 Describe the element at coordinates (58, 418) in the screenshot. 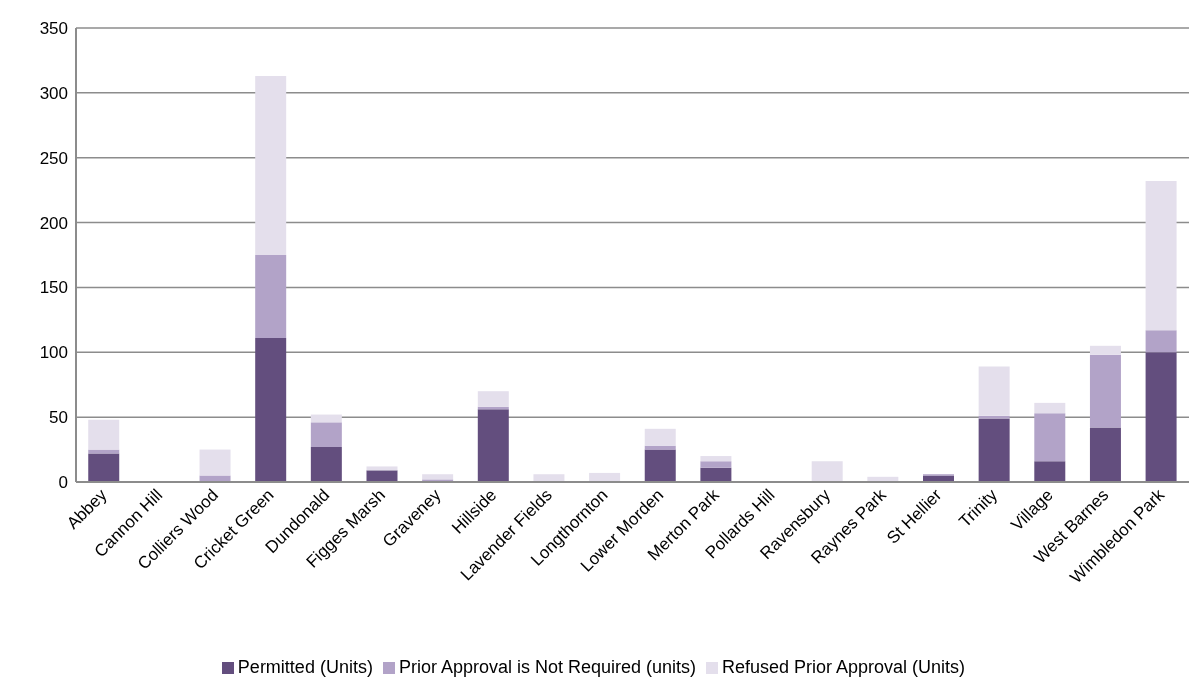

I see `y-tick-label: 50` at that location.